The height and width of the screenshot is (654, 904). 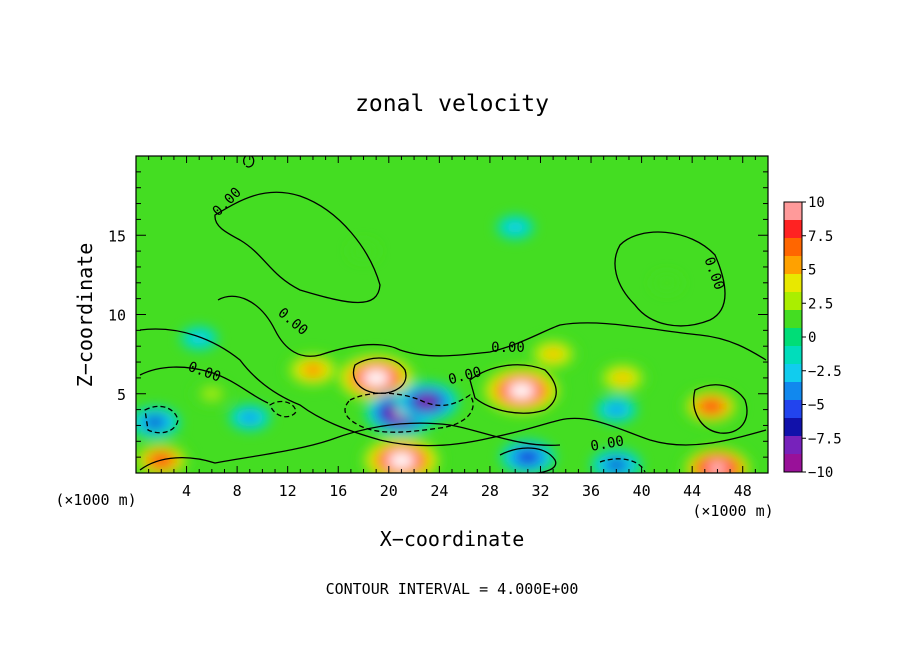 I want to click on x-unit-left: (×1000 m), so click(x=95, y=500).